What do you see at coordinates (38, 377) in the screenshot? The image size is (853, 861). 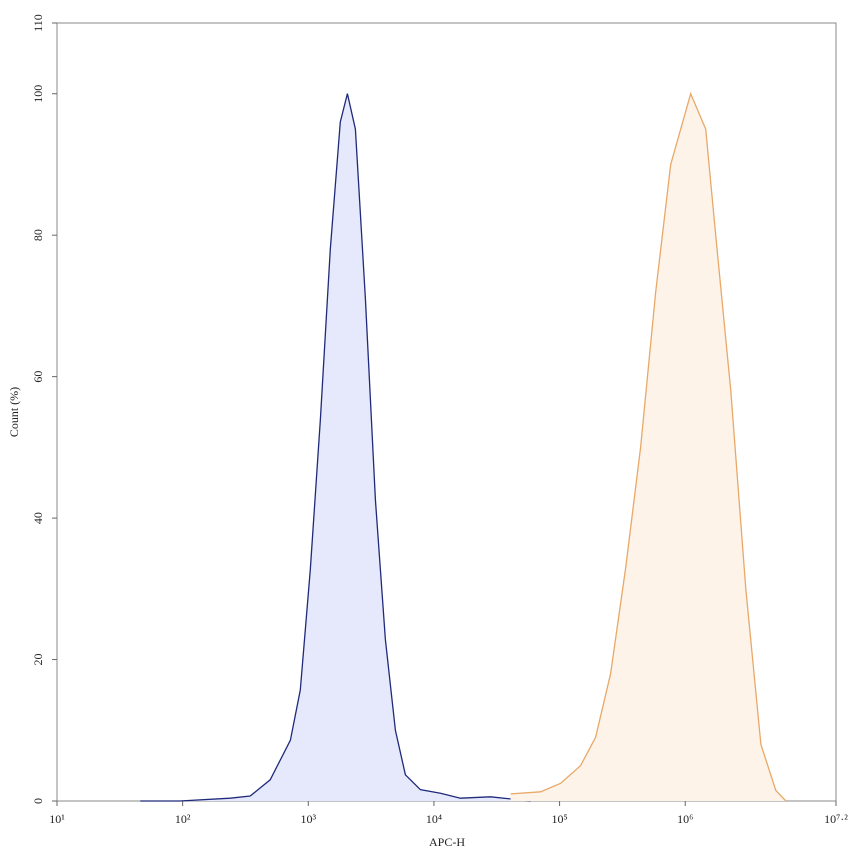 I see `y-tick-label: 60` at bounding box center [38, 377].